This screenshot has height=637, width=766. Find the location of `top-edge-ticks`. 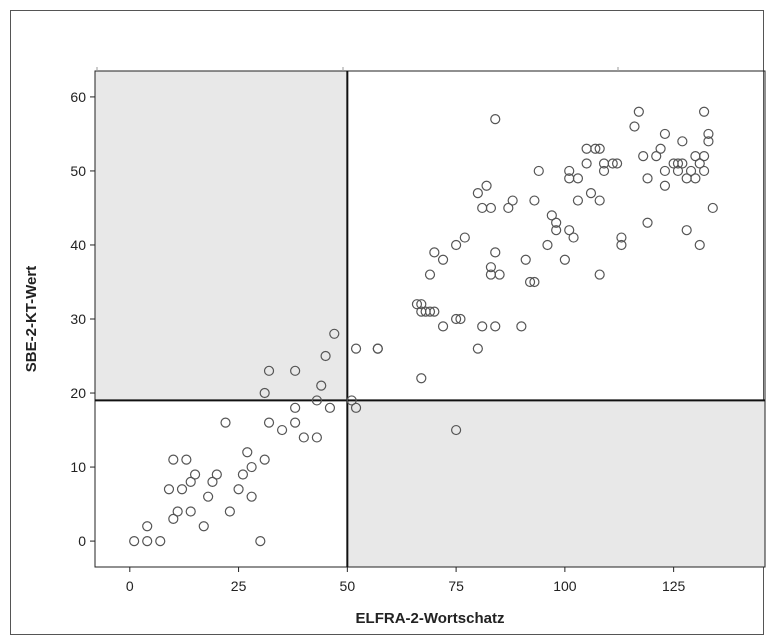

top-edge-ticks is located at coordinates (357, 69).